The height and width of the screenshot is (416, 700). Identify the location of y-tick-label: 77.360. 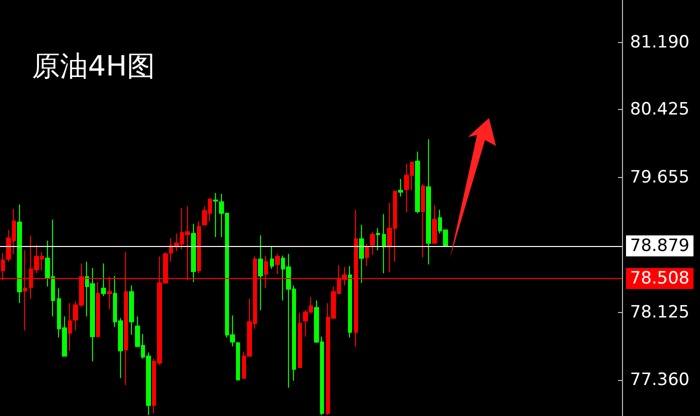
(660, 380).